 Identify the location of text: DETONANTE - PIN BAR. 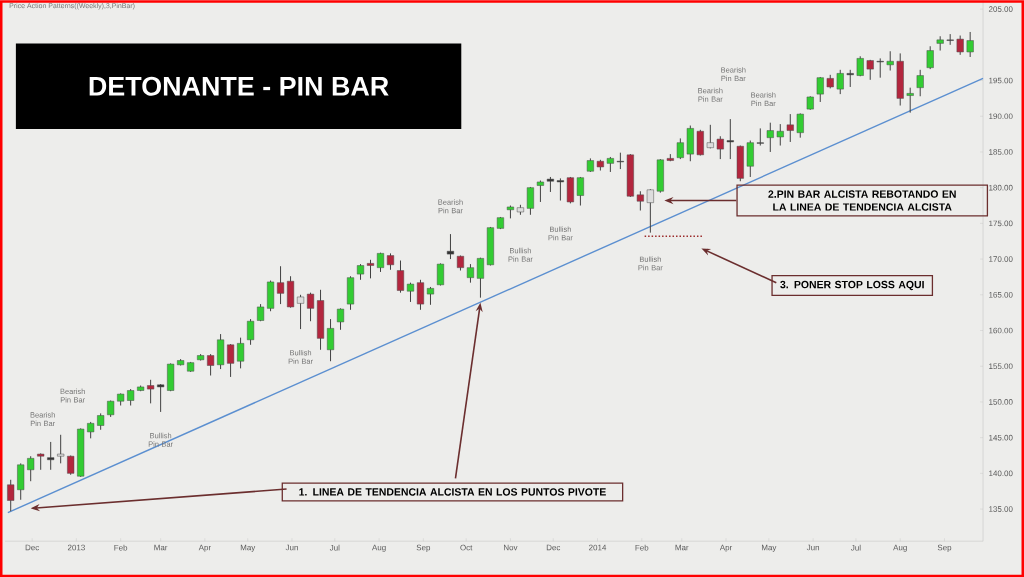
(239, 86).